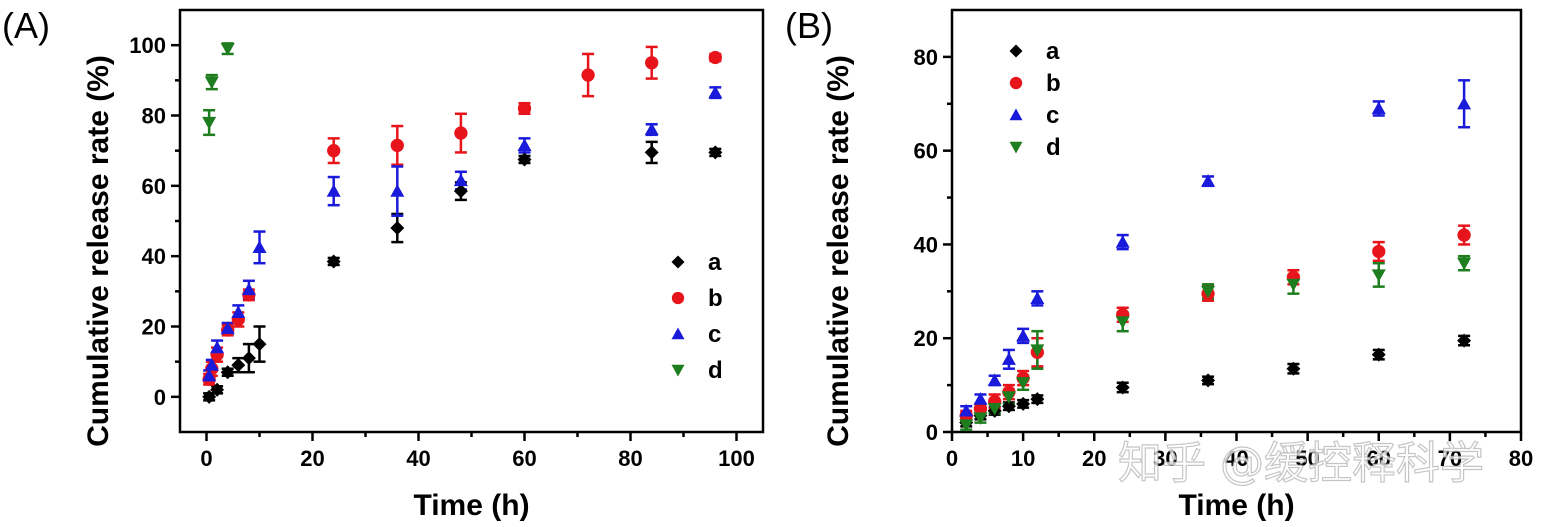  I want to click on y-tick-label: 100, so click(147, 45).